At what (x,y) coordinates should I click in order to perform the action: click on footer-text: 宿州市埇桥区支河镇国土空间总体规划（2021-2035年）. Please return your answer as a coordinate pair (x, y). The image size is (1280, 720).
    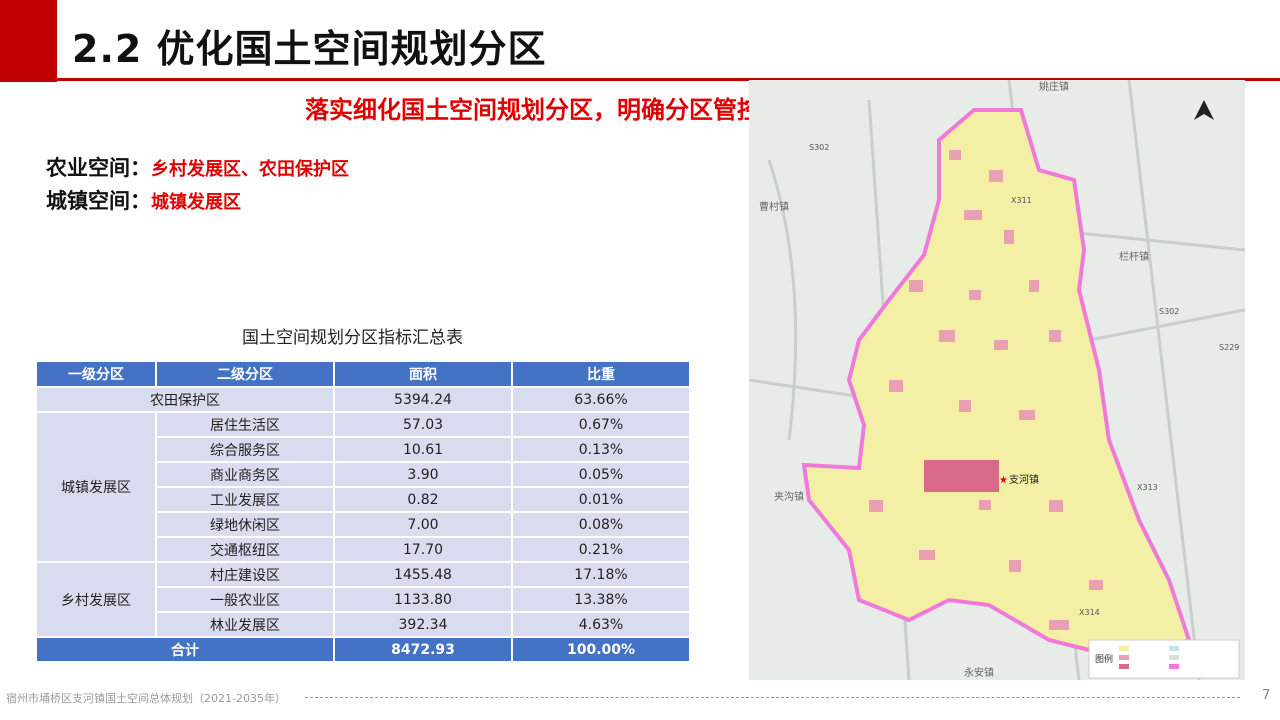
    Looking at the image, I should click on (146, 698).